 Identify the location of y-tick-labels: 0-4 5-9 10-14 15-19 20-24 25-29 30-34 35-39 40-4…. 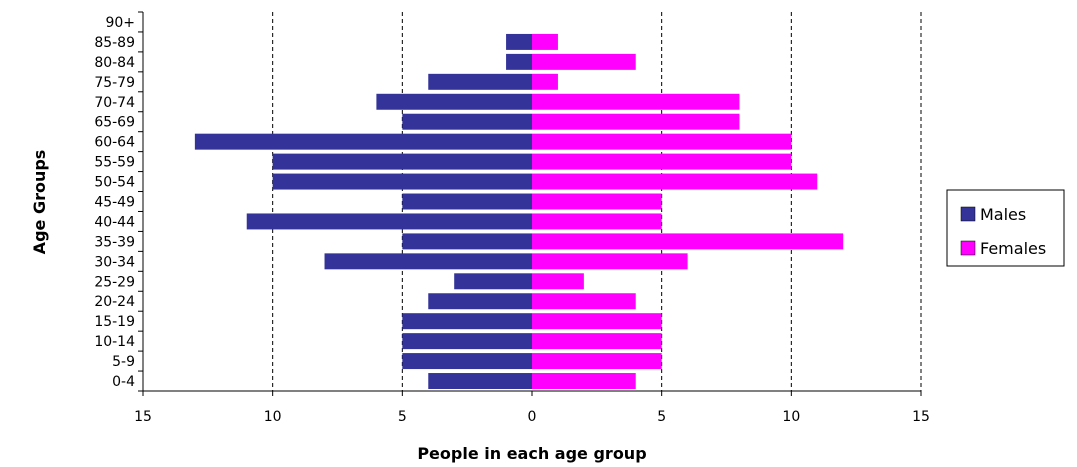
(118, 201).